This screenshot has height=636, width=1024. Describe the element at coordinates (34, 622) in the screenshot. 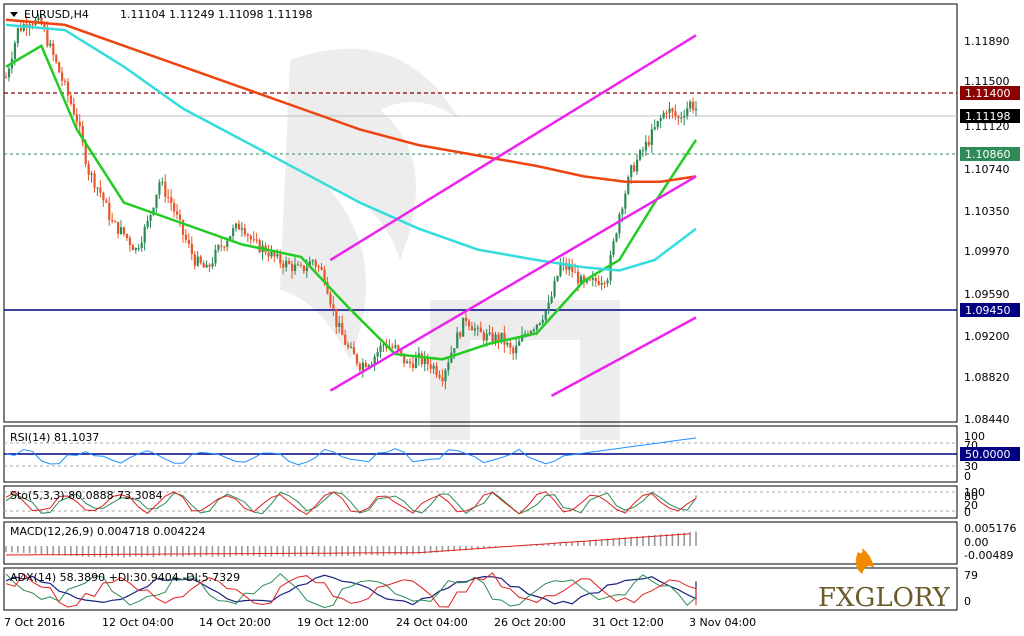

I see `time-tick: 7 Oct 2016` at that location.